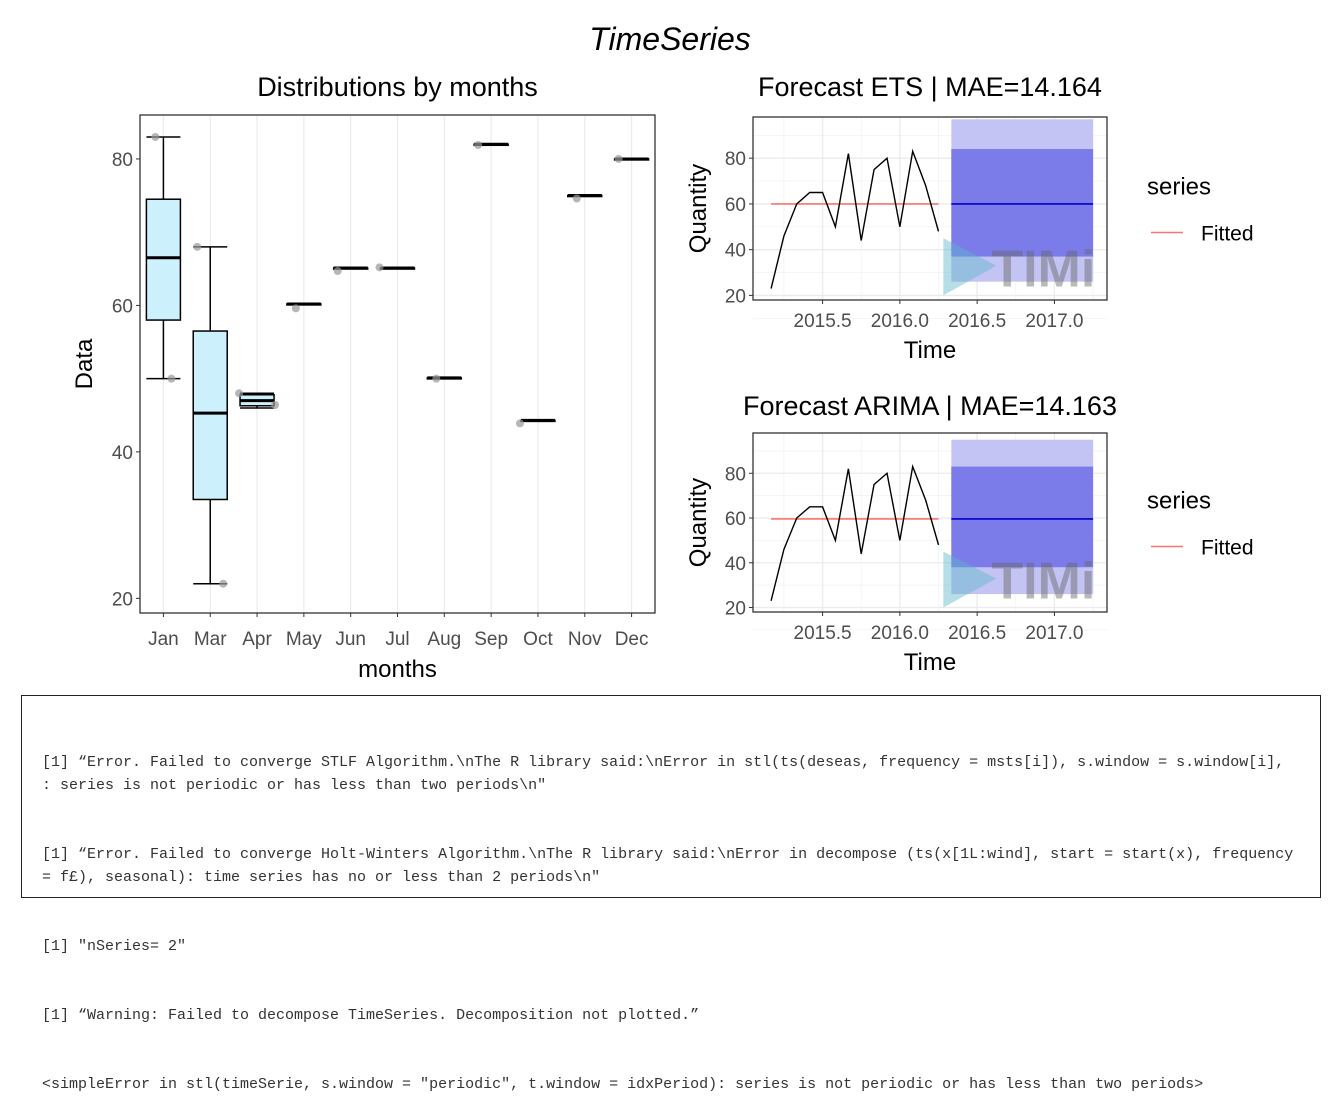 This screenshot has height=1119, width=1340. Describe the element at coordinates (397, 87) in the screenshot. I see `chart-title: Distributions by months` at that location.